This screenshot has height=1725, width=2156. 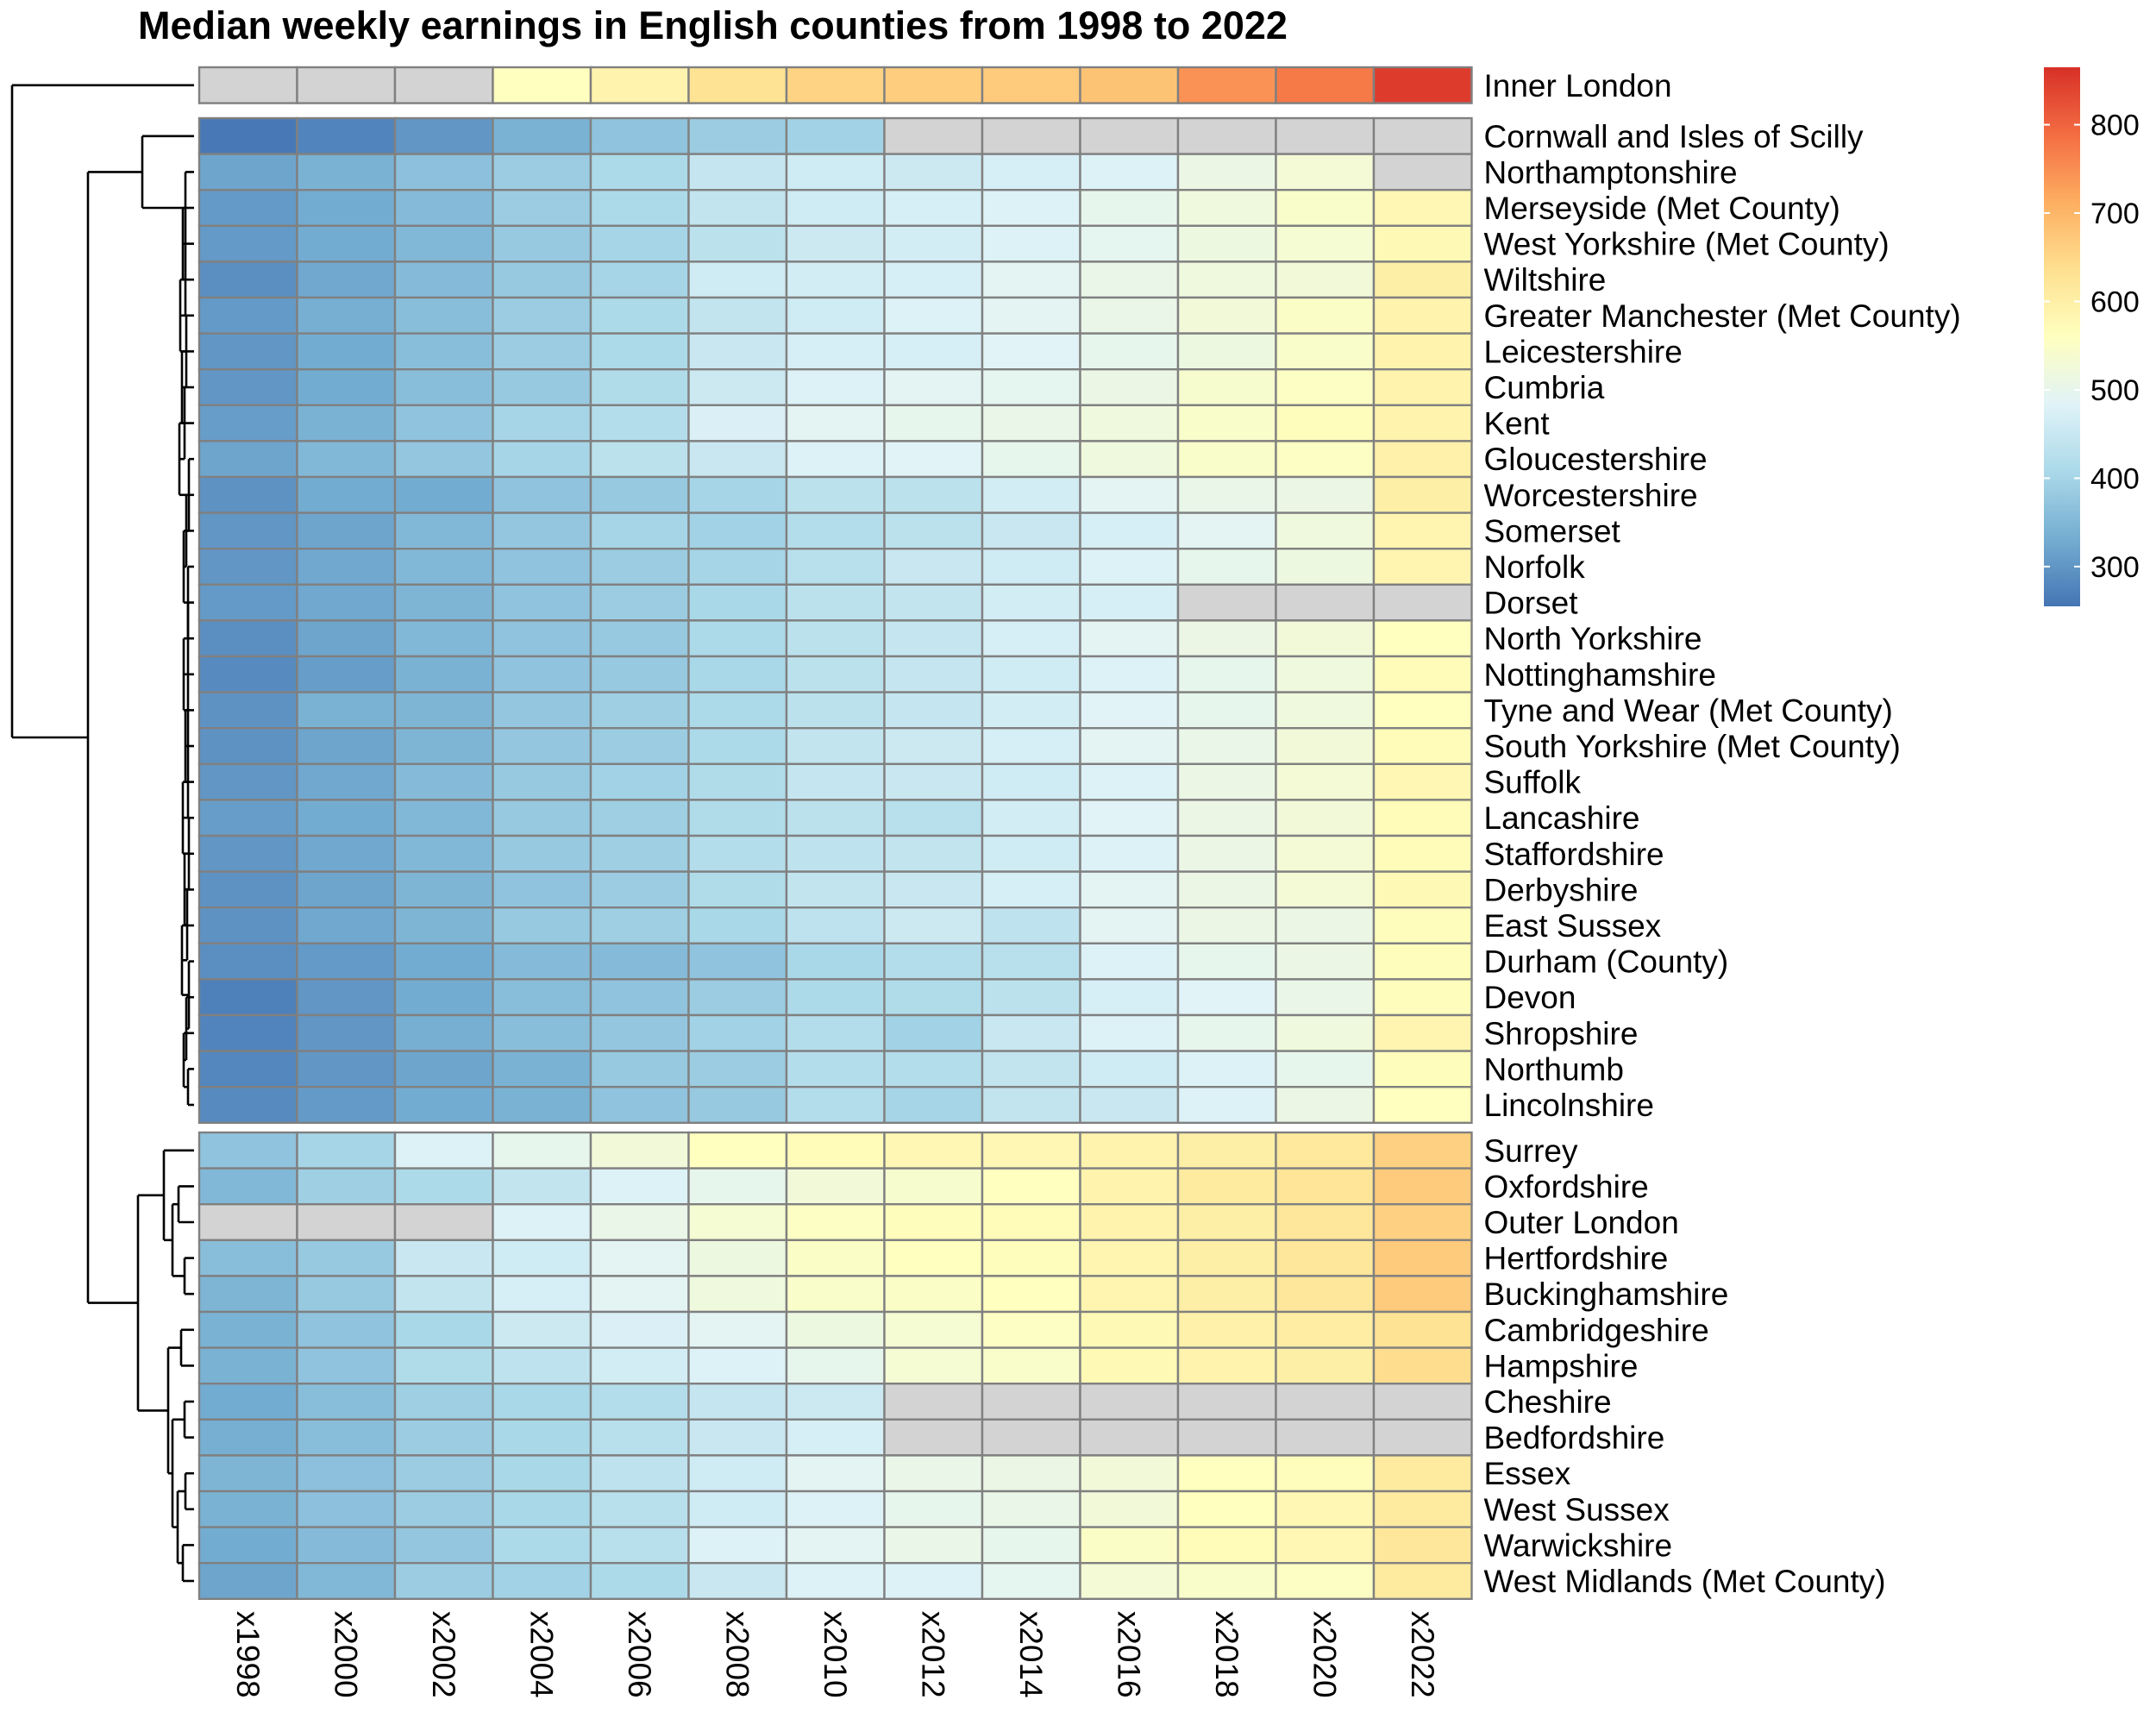 What do you see at coordinates (1324, 1655) in the screenshot?
I see `column-label: x2020` at bounding box center [1324, 1655].